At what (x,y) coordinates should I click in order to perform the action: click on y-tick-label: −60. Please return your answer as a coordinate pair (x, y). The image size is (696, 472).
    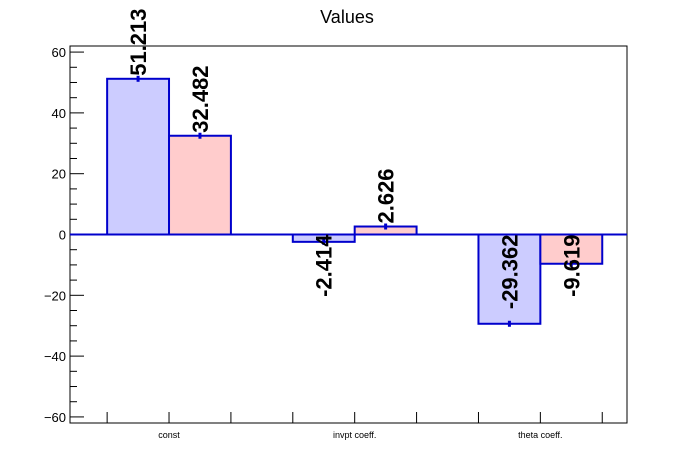
    Looking at the image, I should click on (55, 417).